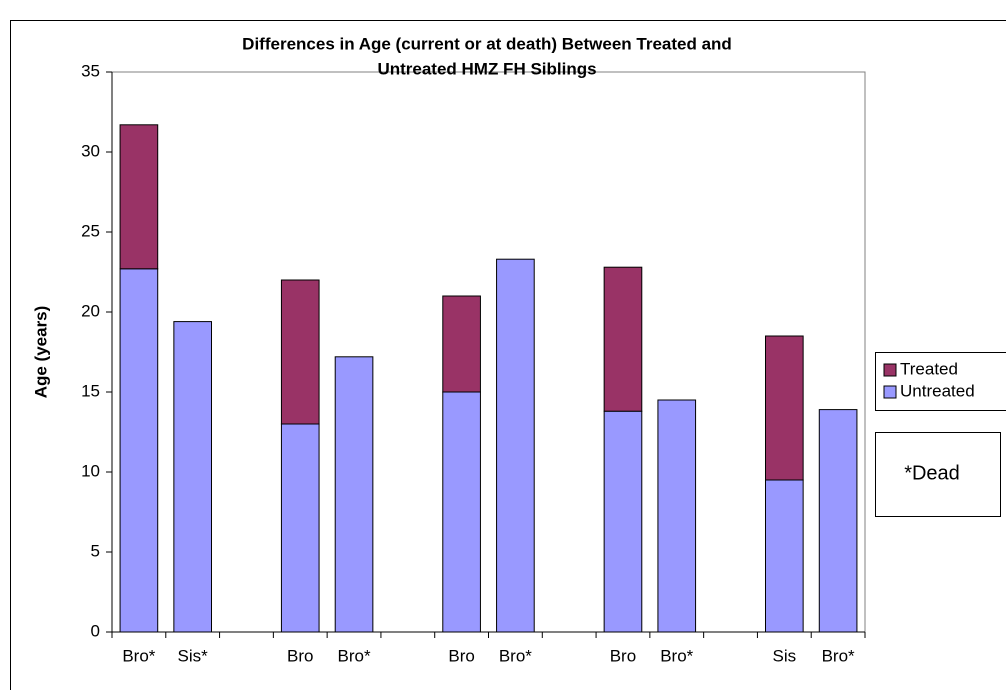 The height and width of the screenshot is (690, 1006). I want to click on legend-label: Untreated, so click(937, 390).